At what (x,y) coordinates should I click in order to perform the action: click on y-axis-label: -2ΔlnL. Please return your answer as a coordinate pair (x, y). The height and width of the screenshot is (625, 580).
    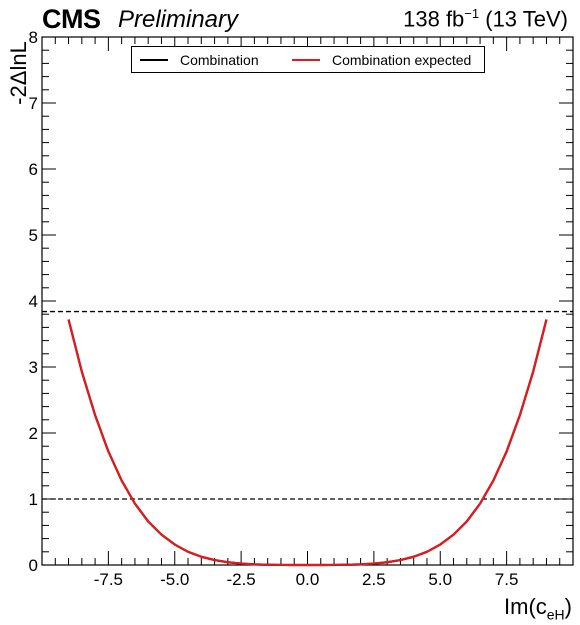
    Looking at the image, I should click on (18, 73).